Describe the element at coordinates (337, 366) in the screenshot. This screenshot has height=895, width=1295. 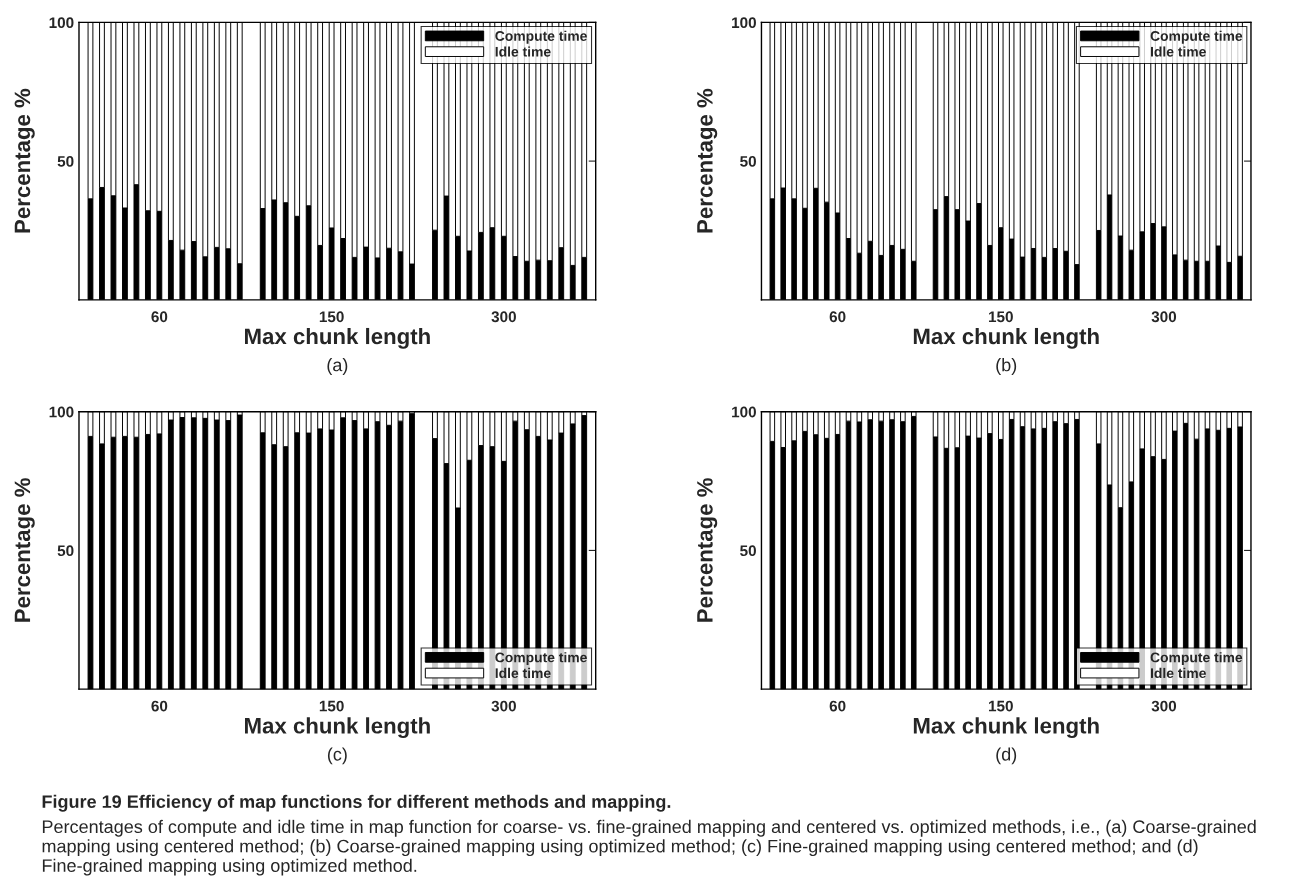
I see `text: (a)` at that location.